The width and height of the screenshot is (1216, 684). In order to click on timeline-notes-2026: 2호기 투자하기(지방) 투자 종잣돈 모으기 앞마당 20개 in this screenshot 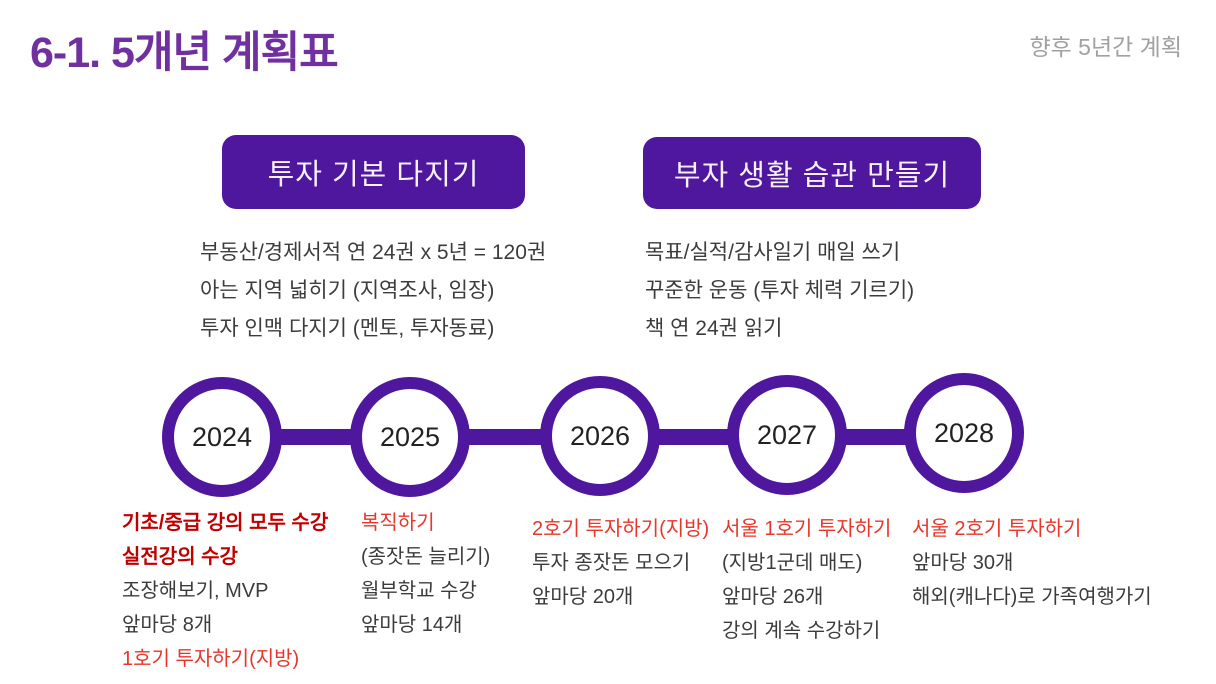, I will do `click(620, 563)`.